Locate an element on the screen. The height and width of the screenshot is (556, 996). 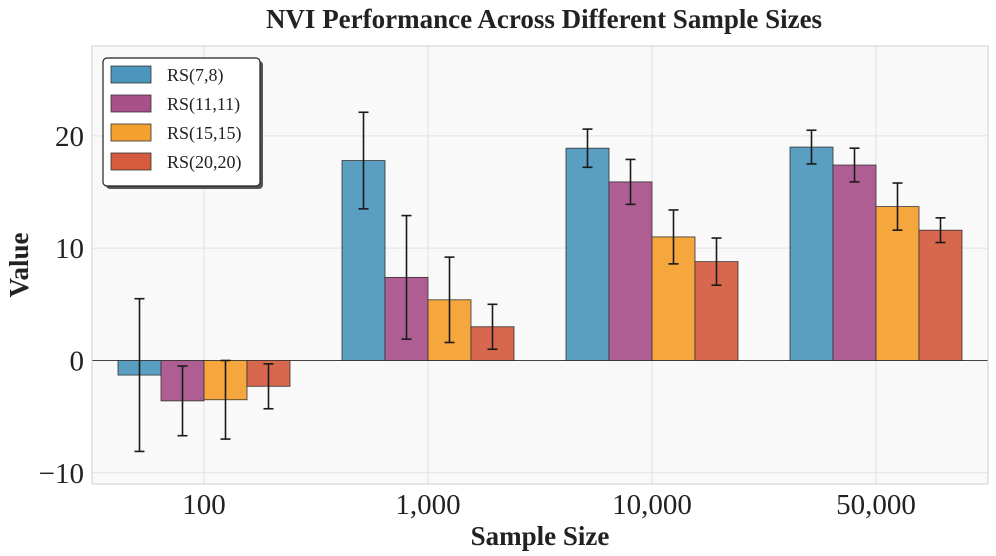
y-axis-label: Value is located at coordinates (19, 264).